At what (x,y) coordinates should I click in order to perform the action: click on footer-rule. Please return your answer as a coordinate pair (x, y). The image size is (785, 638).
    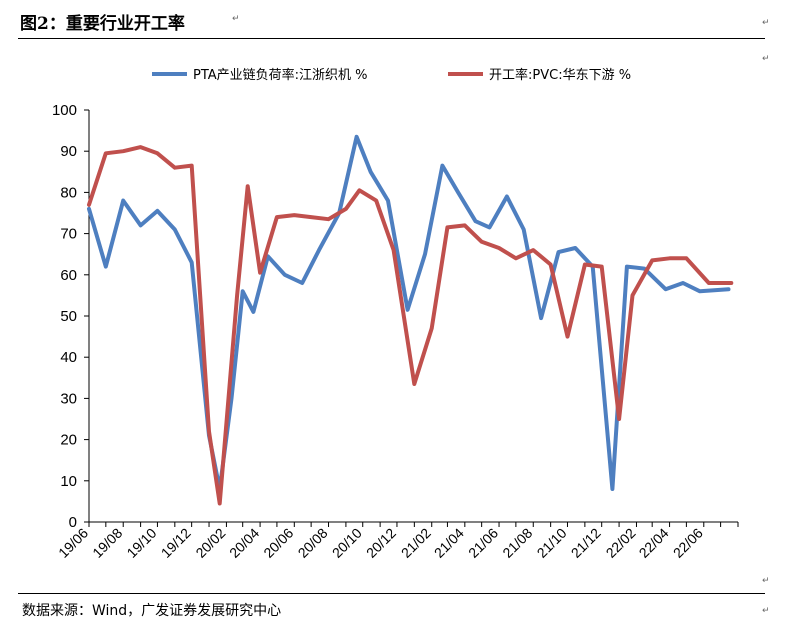
    Looking at the image, I should click on (391, 593).